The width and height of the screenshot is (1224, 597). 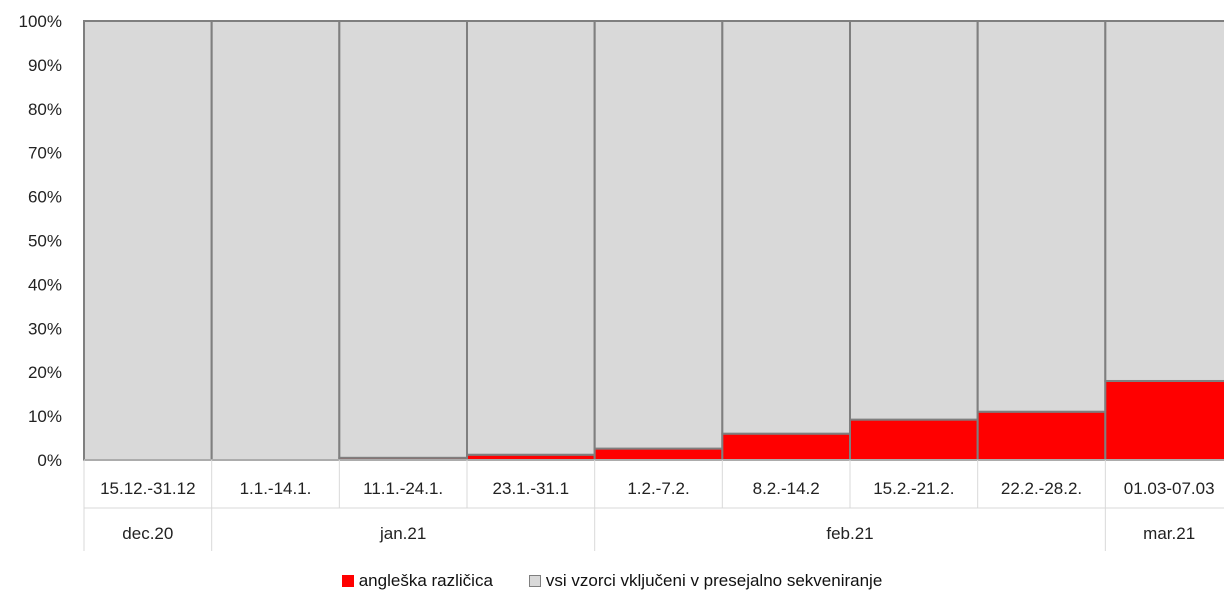 What do you see at coordinates (45, 284) in the screenshot?
I see `y-tick-label: 40%` at bounding box center [45, 284].